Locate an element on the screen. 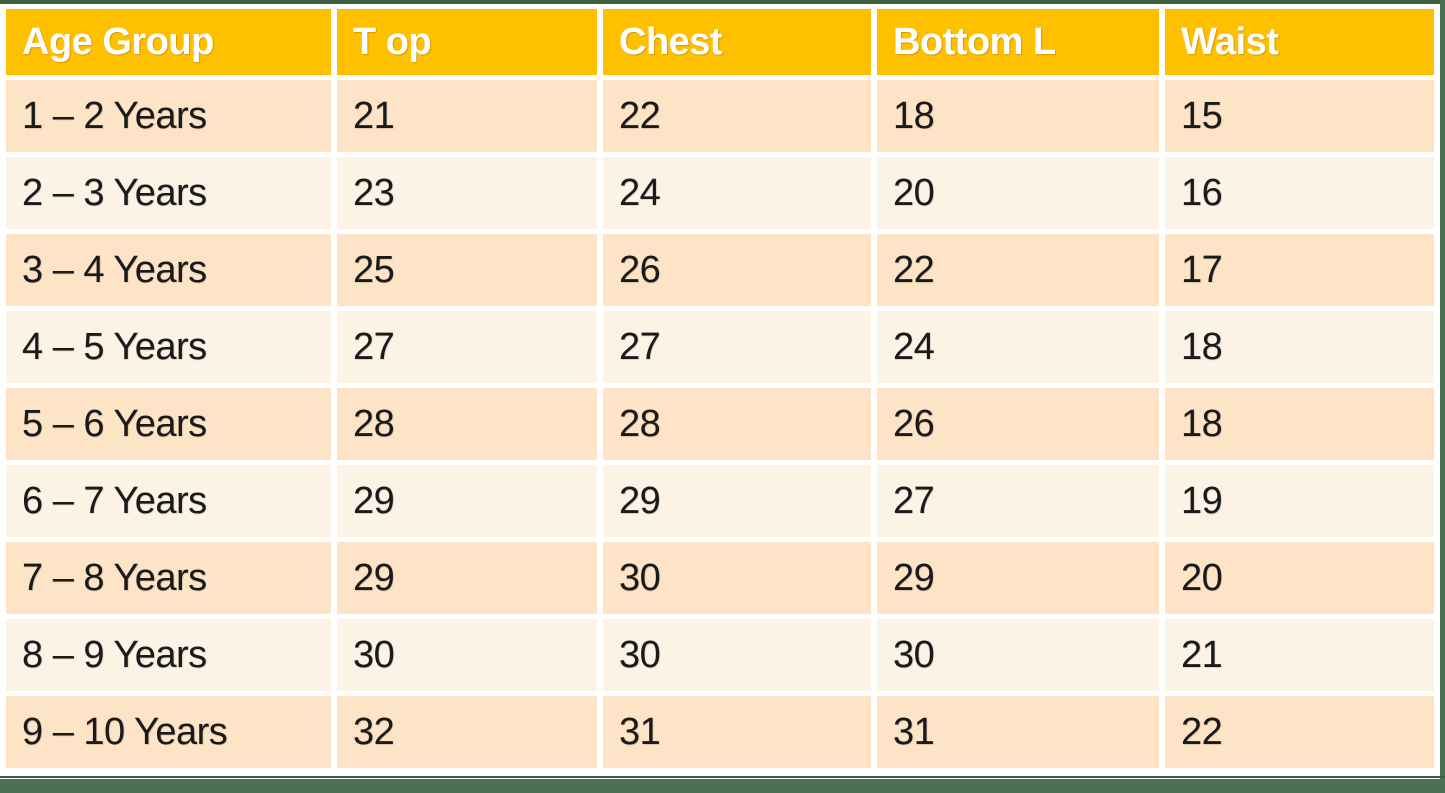 This screenshot has width=1445, height=793. cell-waist: 20 is located at coordinates (1299, 578).